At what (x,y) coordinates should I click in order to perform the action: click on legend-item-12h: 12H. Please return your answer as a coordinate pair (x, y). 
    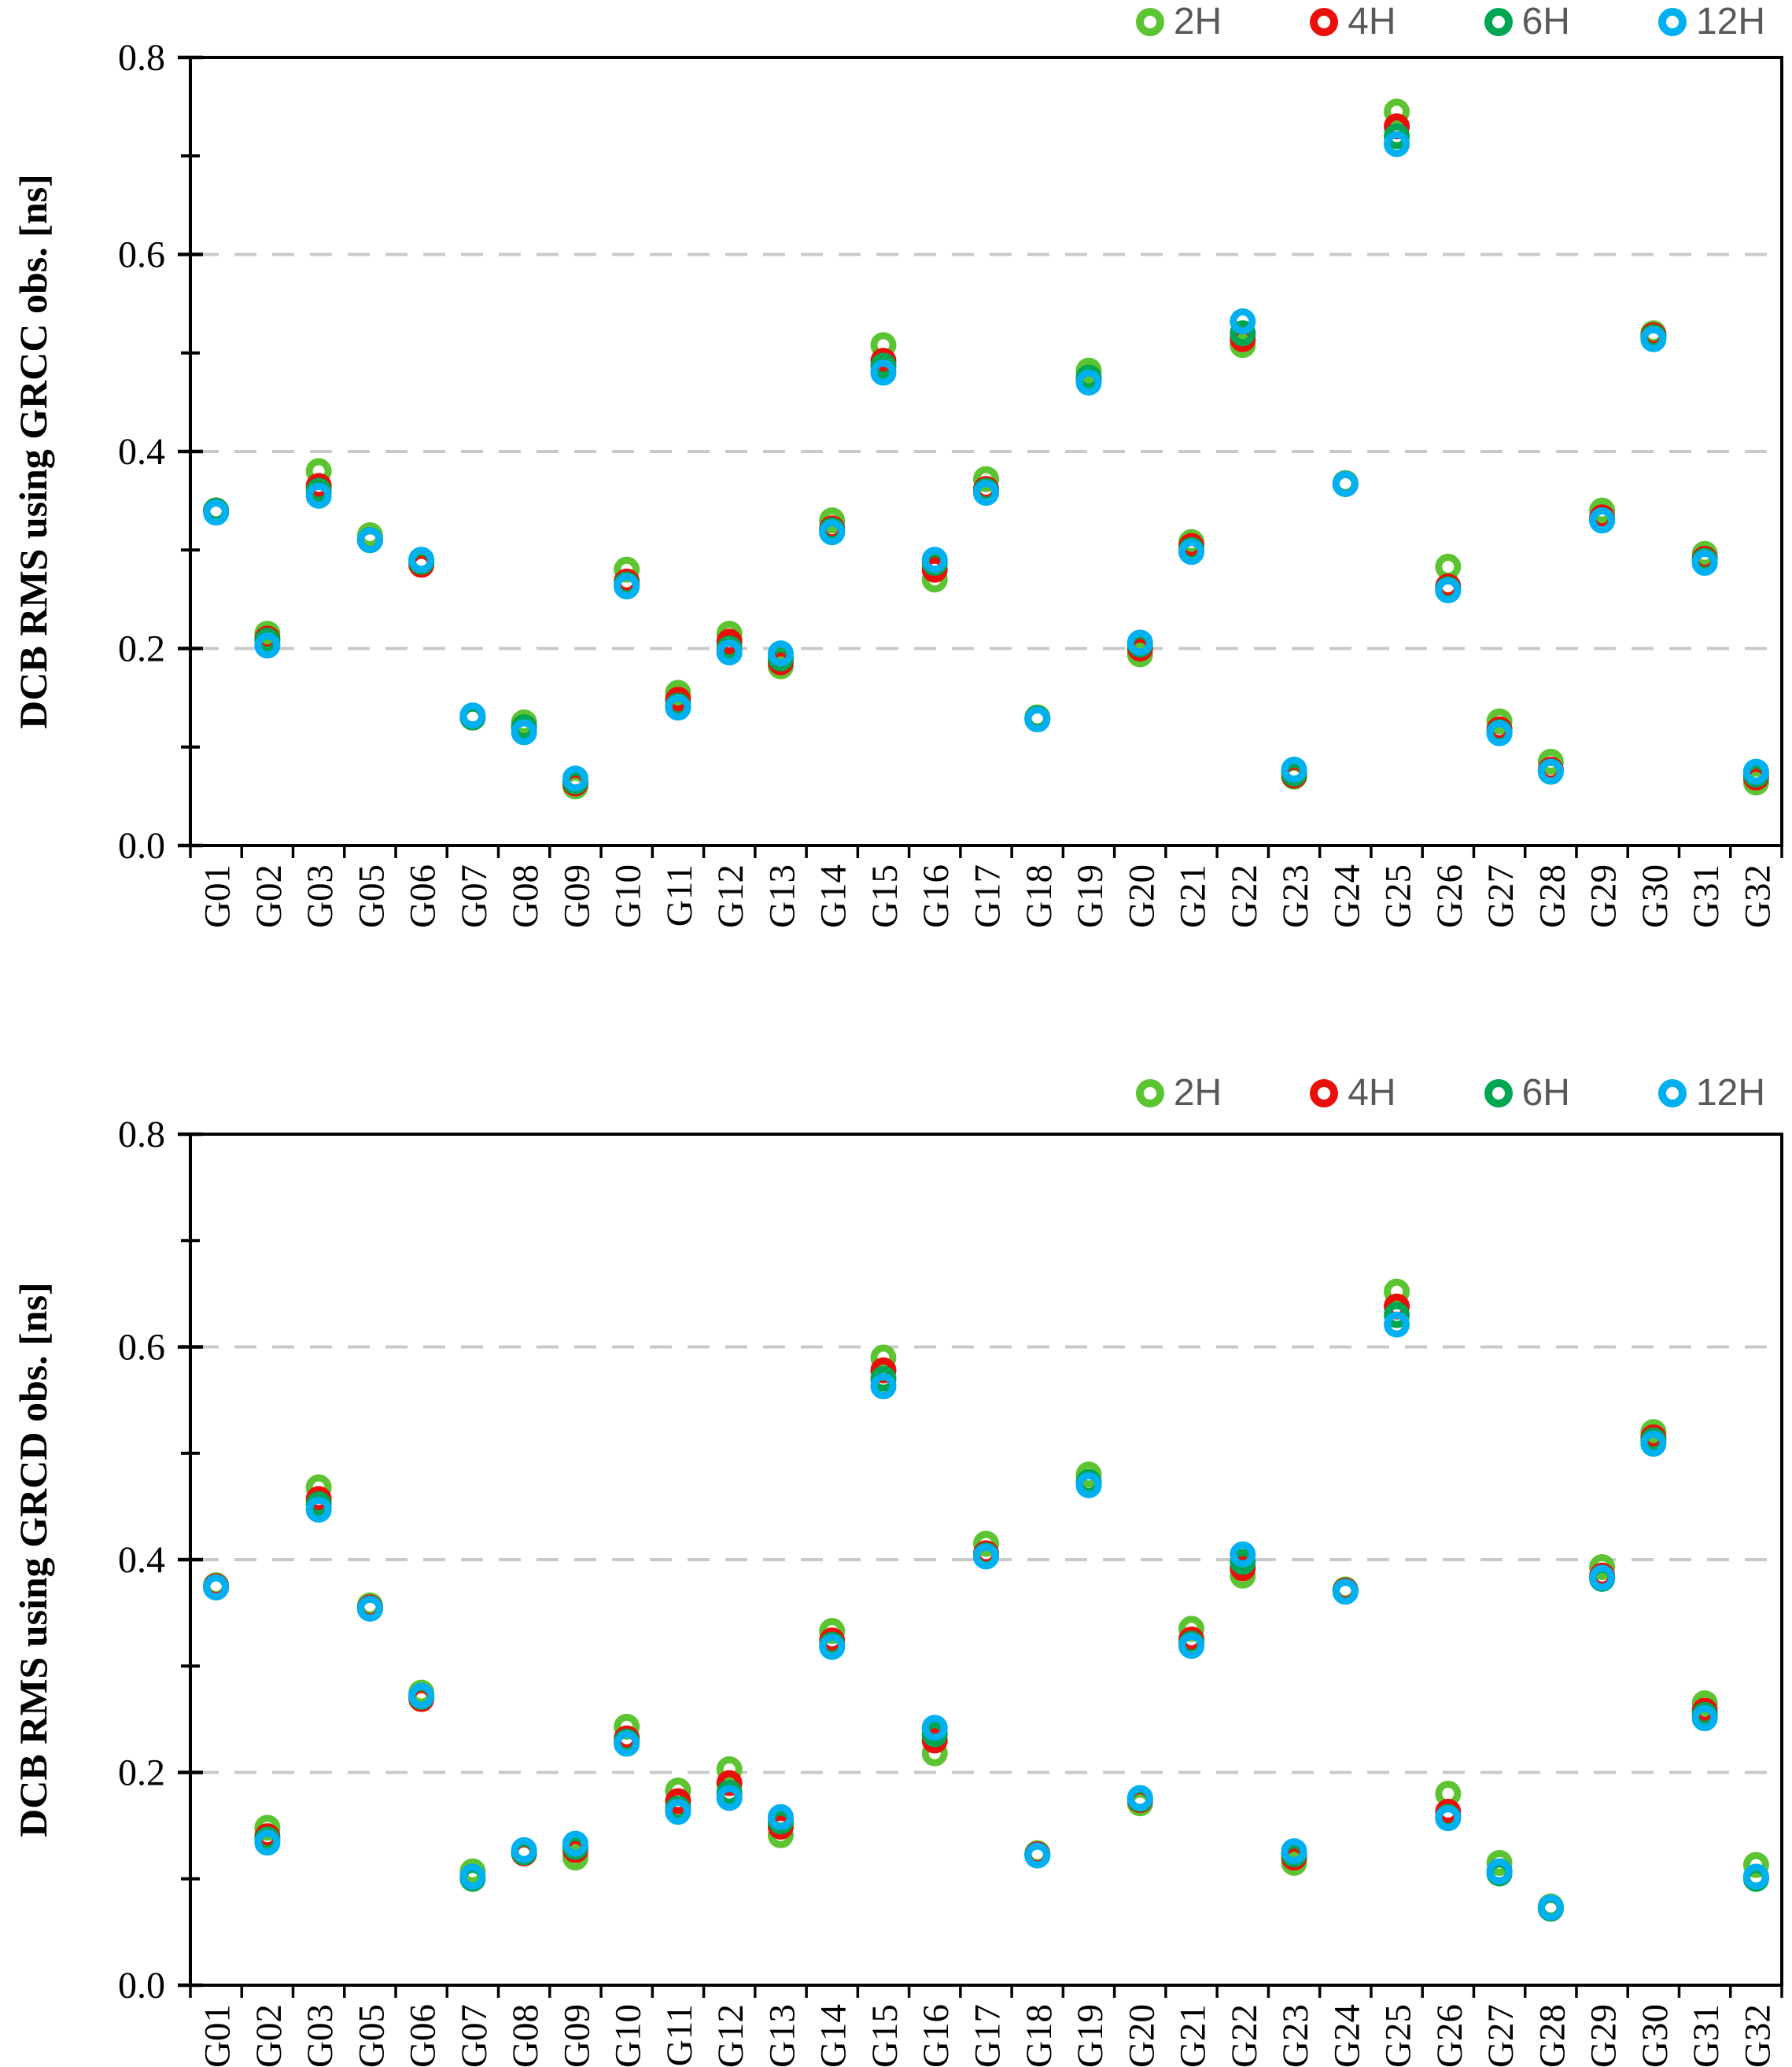
    Looking at the image, I should click on (1711, 1093).